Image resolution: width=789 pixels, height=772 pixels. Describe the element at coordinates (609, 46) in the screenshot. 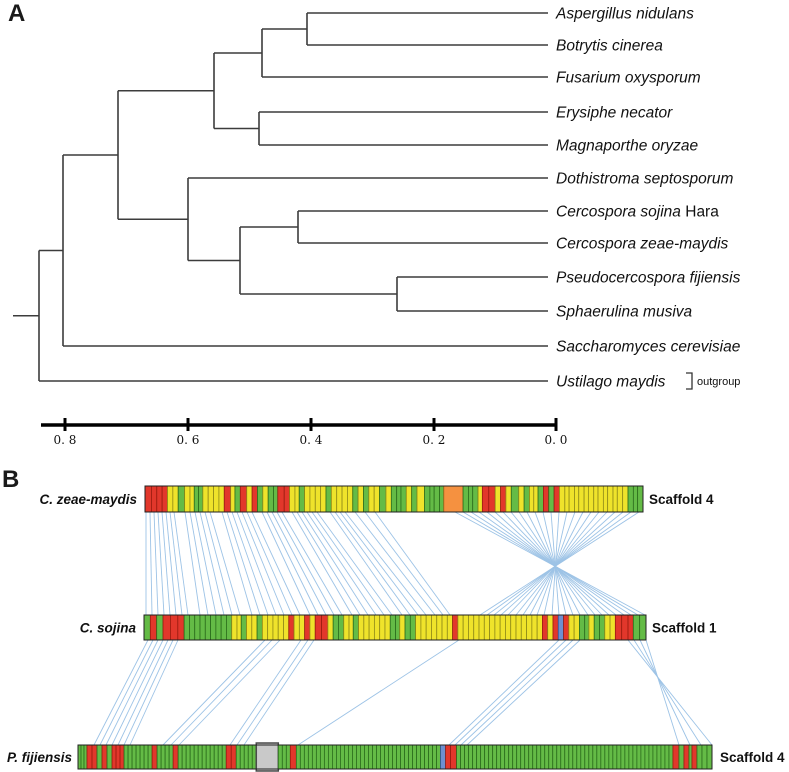

I see `species-label: Botrytis cinerea` at that location.